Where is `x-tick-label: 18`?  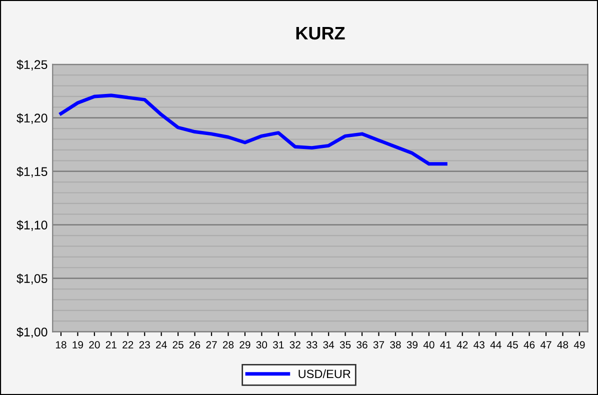 x-tick-label: 18 is located at coordinates (61, 344).